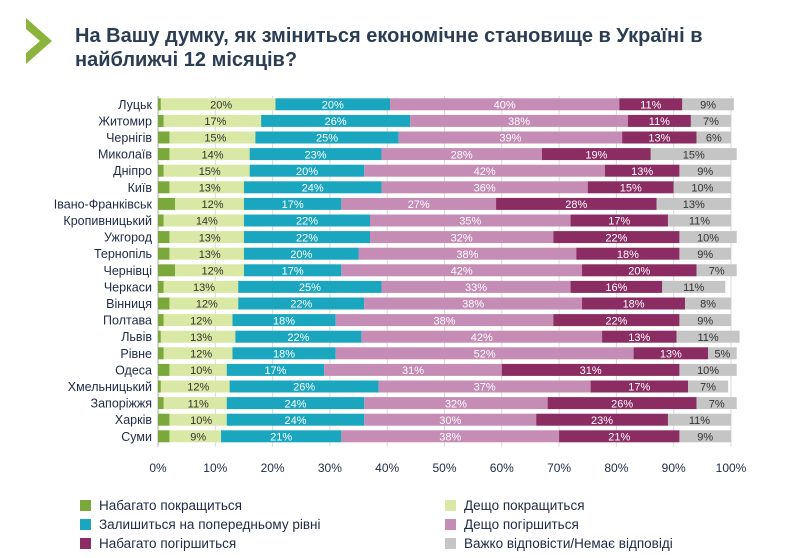  Describe the element at coordinates (330, 468) in the screenshot. I see `x-tick-label: 30%` at that location.